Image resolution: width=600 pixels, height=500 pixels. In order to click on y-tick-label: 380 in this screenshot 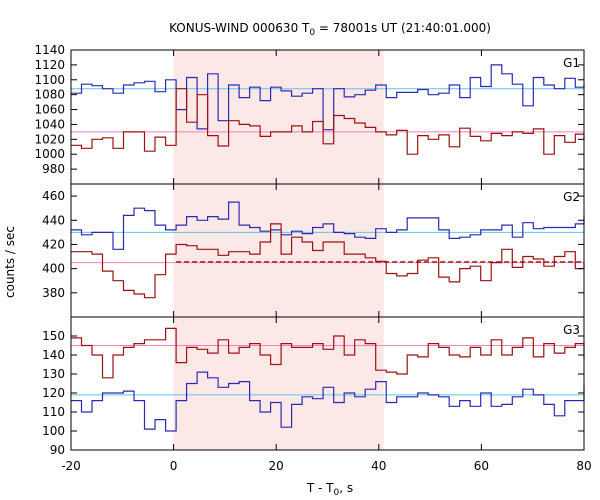, I will do `click(53, 293)`.